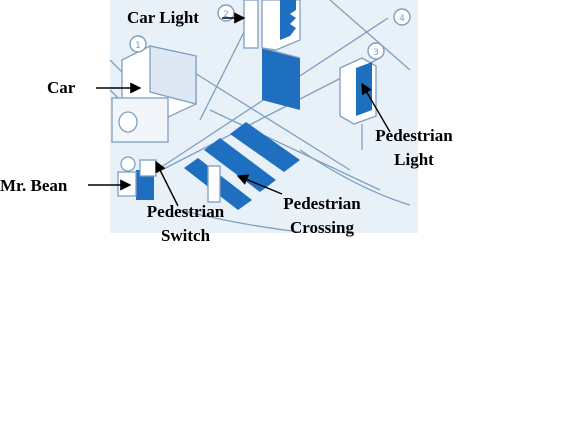  I want to click on pedestrian-crossing-label-line-1: Pedestrian, so click(322, 203).